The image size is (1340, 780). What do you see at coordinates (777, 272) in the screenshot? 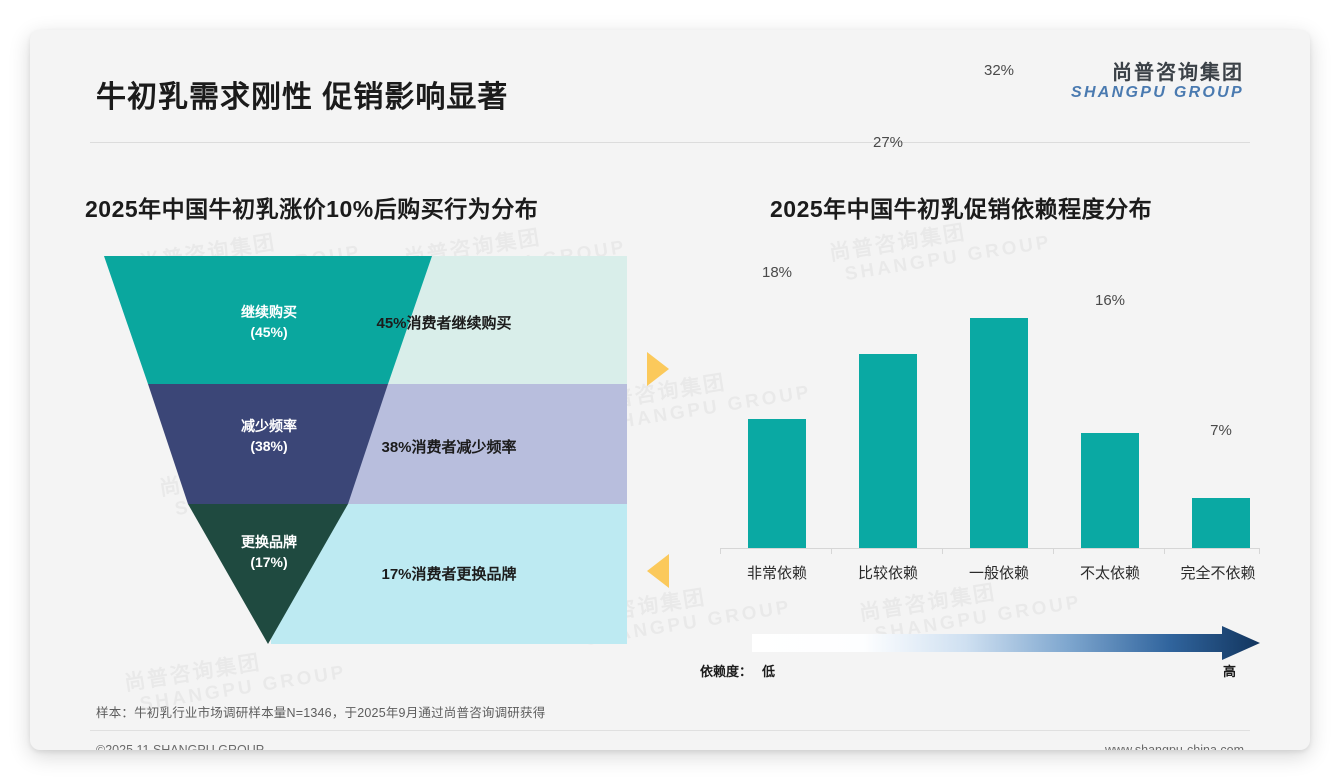
I see `bar-value-label: 18%` at bounding box center [777, 272].